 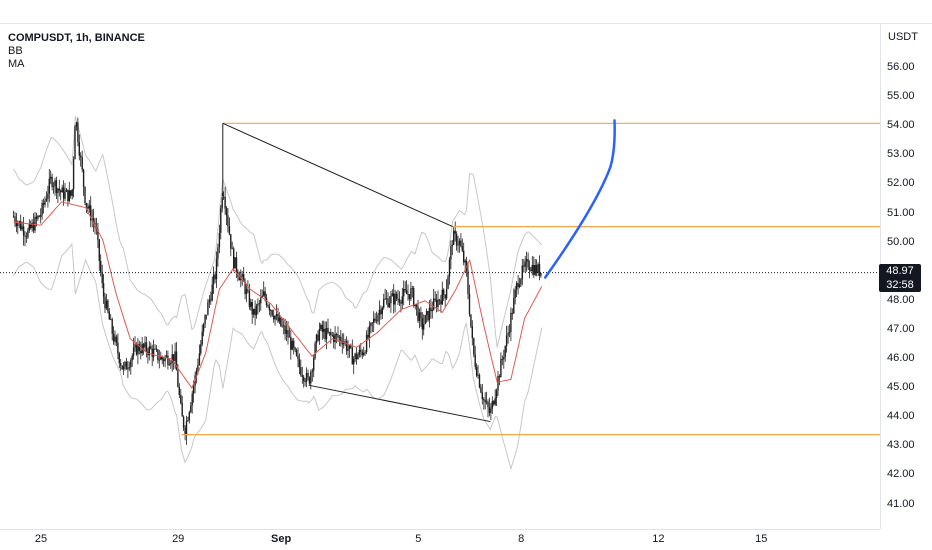 I want to click on price-tick-label: 55.00, so click(x=901, y=96).